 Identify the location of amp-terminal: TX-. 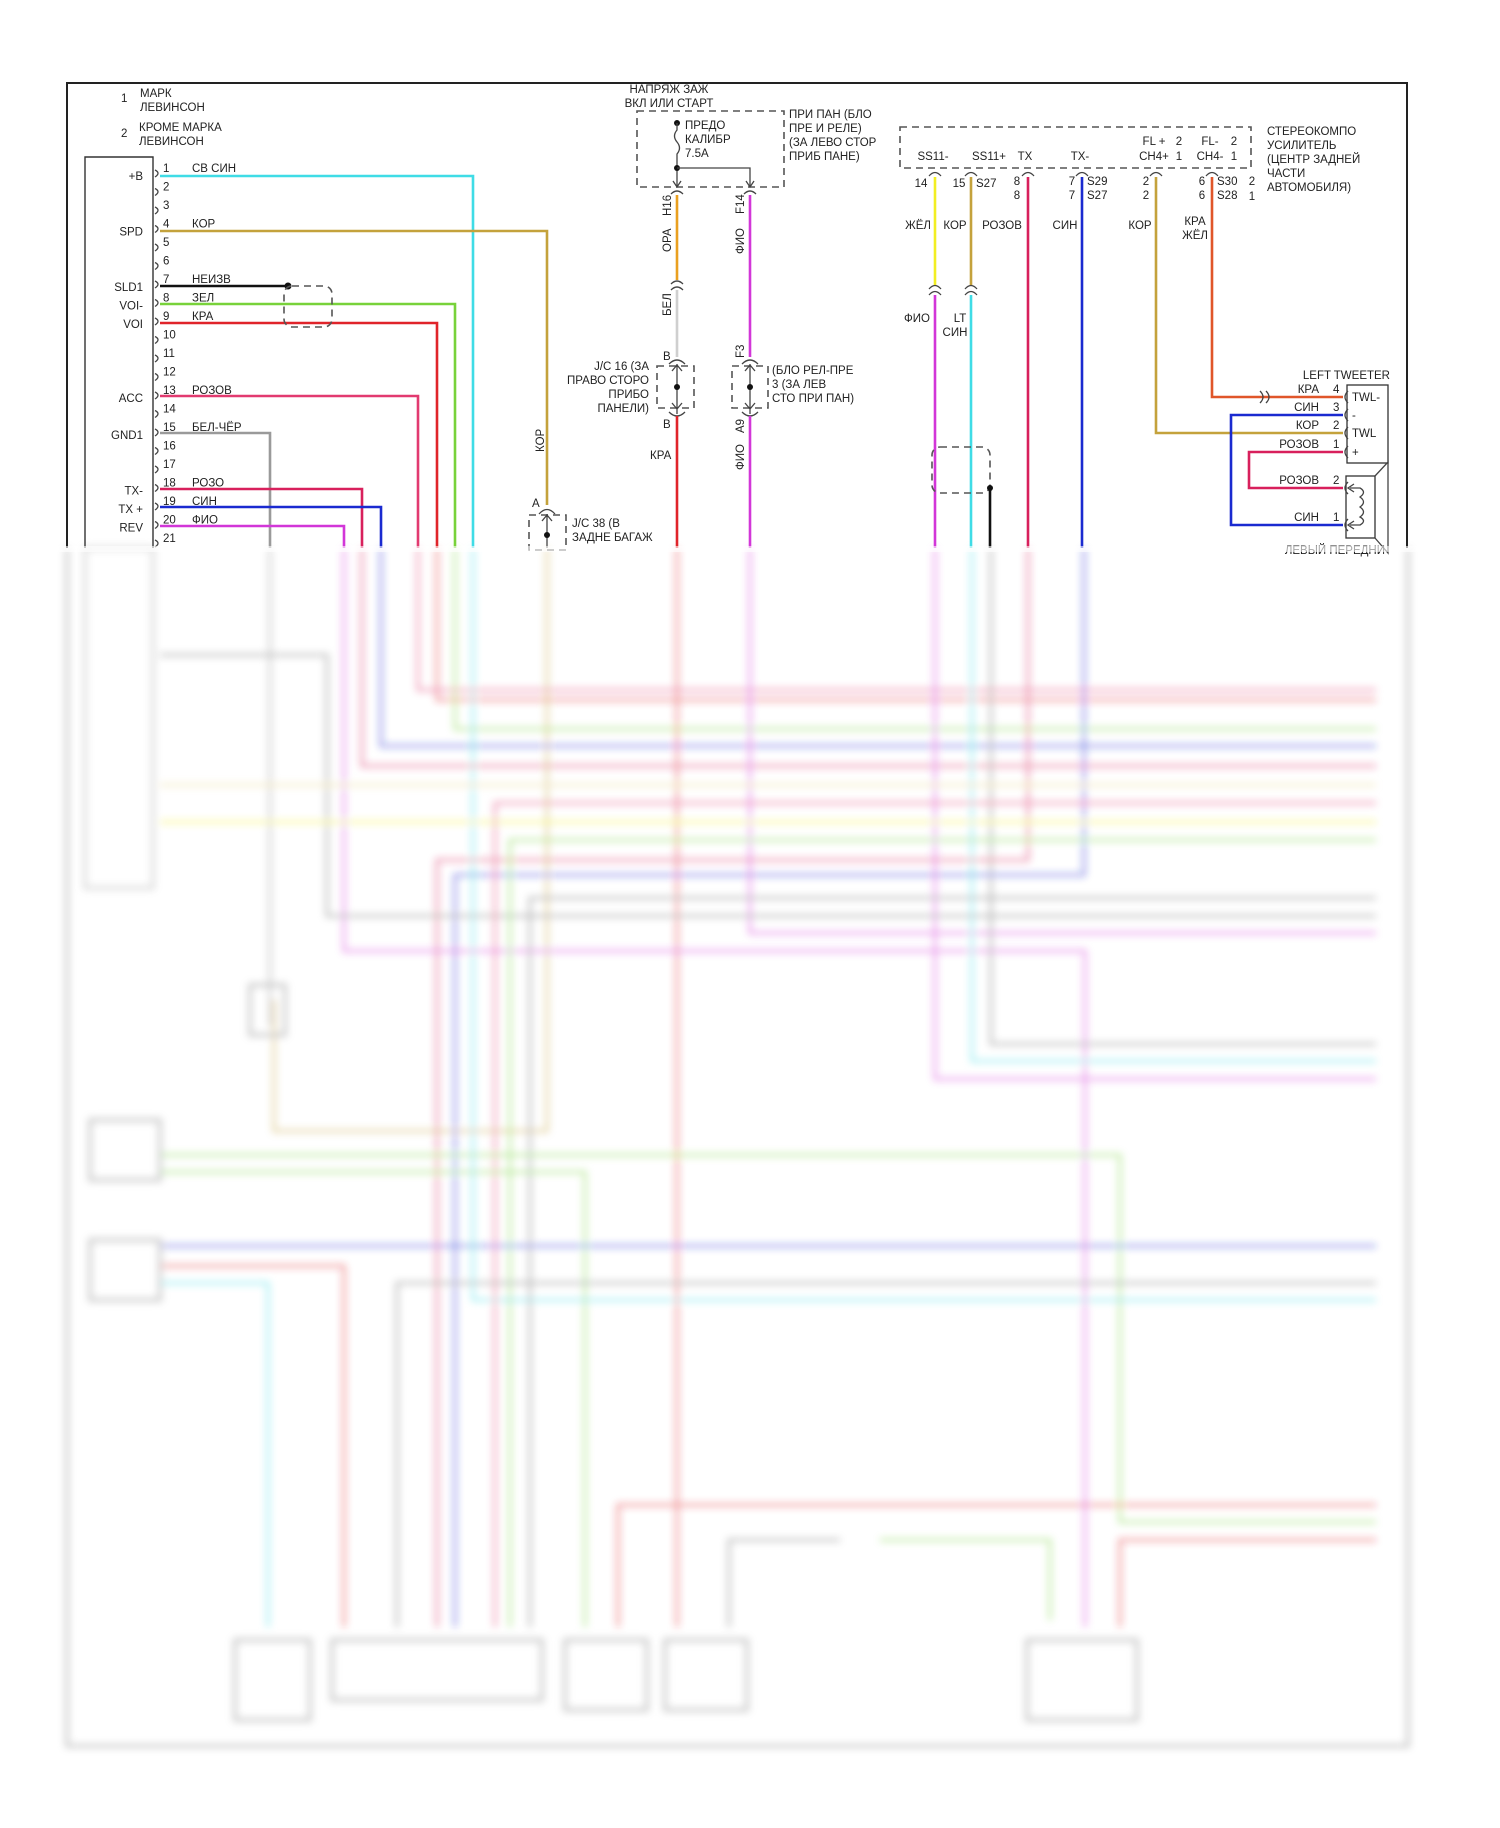
(1080, 157).